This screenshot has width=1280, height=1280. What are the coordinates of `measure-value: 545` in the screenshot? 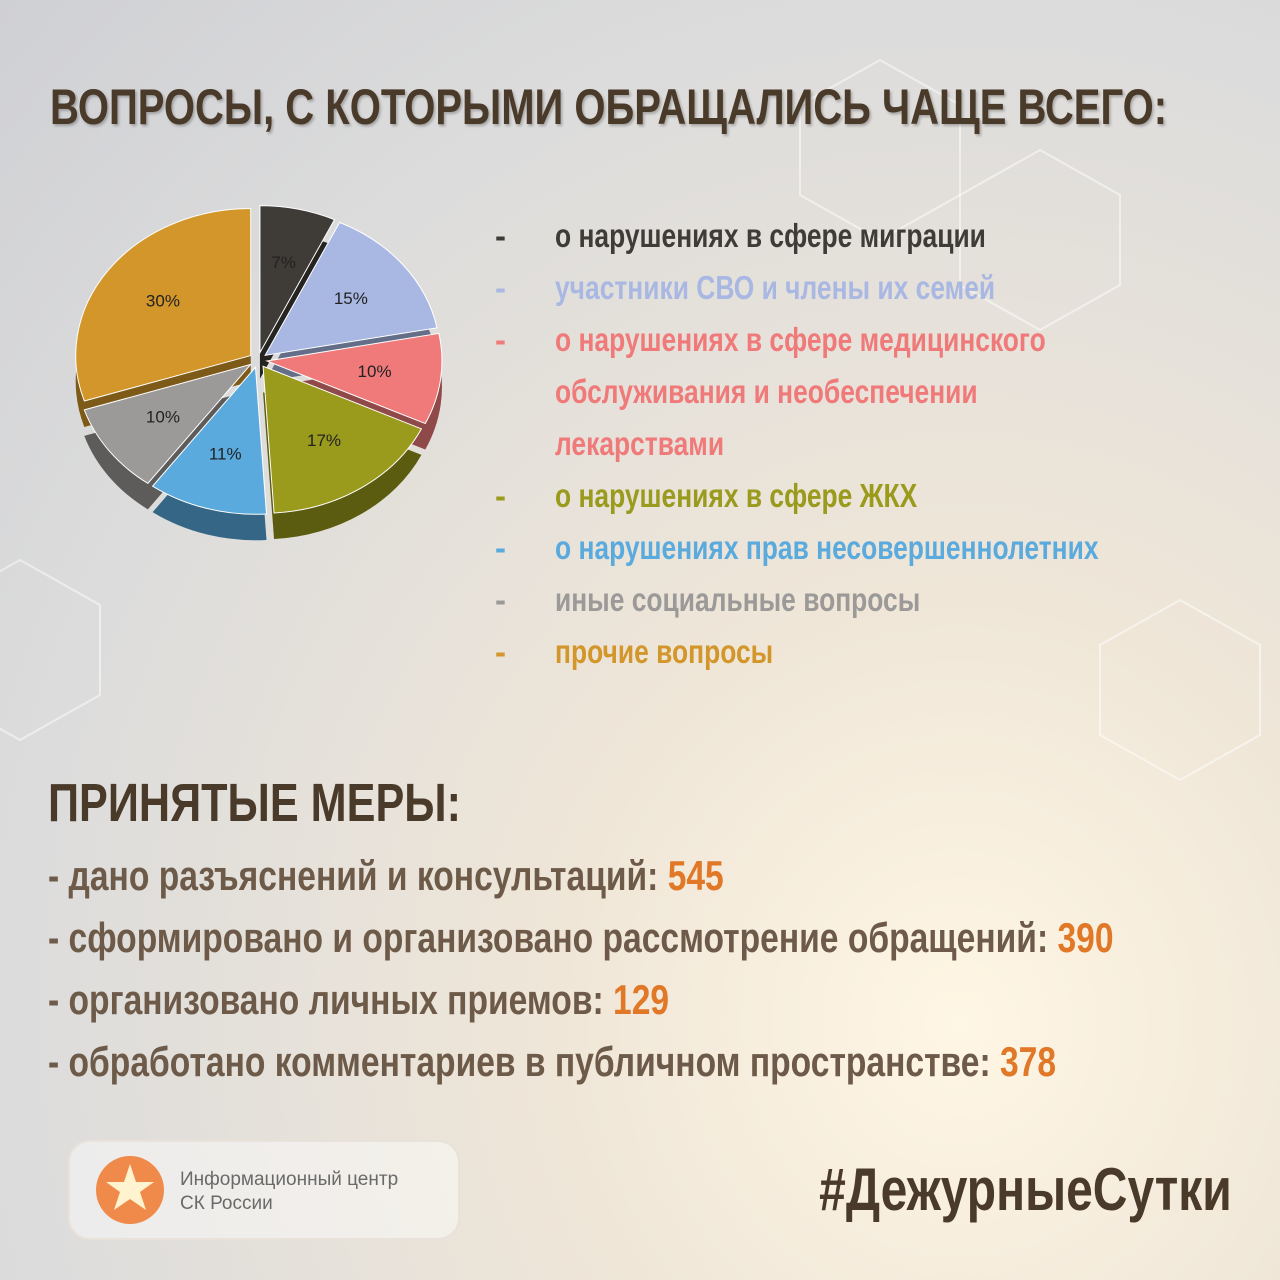 It's located at (695, 875).